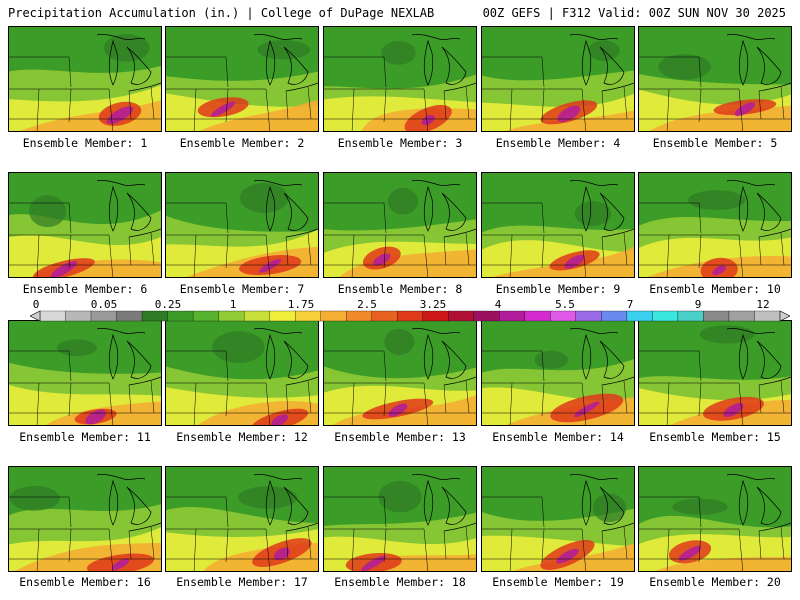 The width and height of the screenshot is (800, 600). What do you see at coordinates (85, 289) in the screenshot?
I see `ensemble-member-label: Ensemble Member: 6` at bounding box center [85, 289].